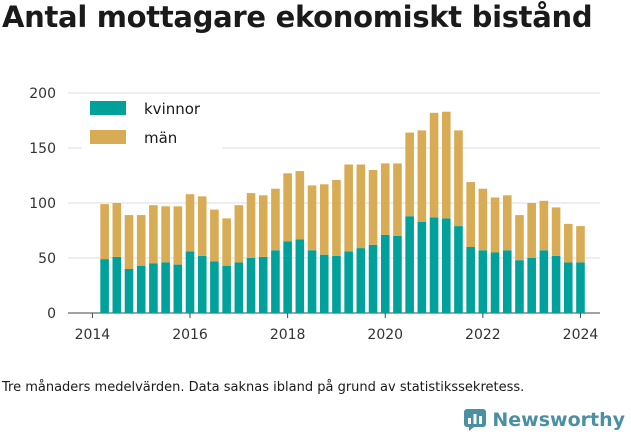 This screenshot has width=631, height=439. Describe the element at coordinates (160, 138) in the screenshot. I see `legend-label: män` at that location.